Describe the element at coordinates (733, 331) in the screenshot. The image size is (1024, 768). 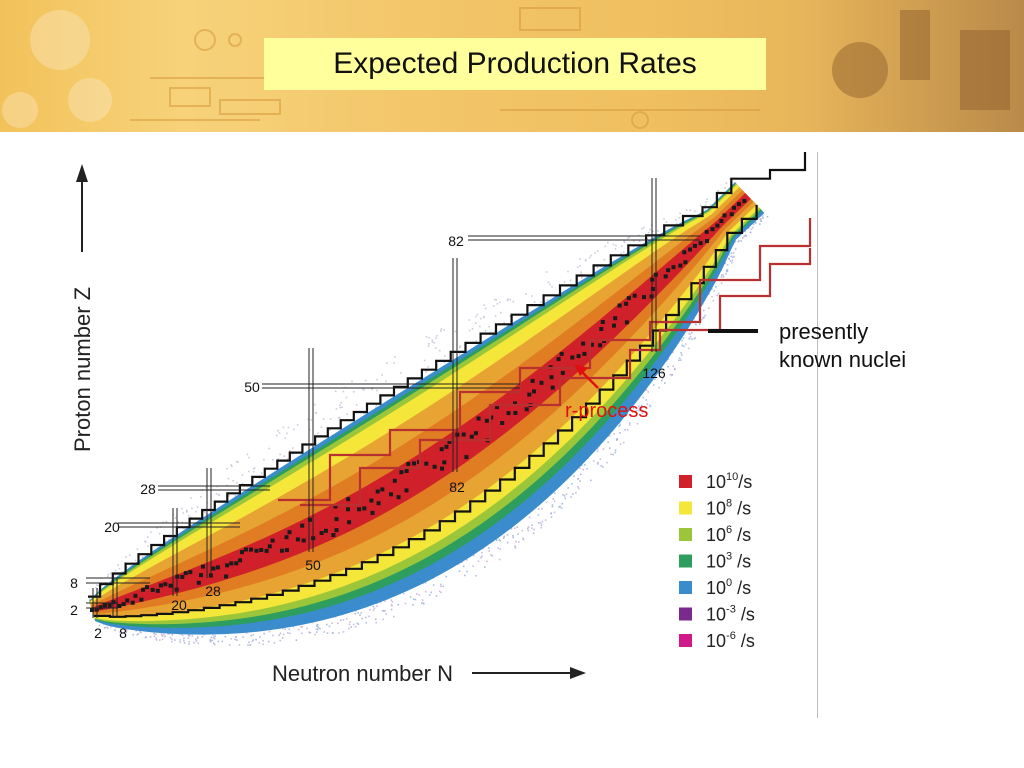
I see `known-nuclei-legend-line` at that location.